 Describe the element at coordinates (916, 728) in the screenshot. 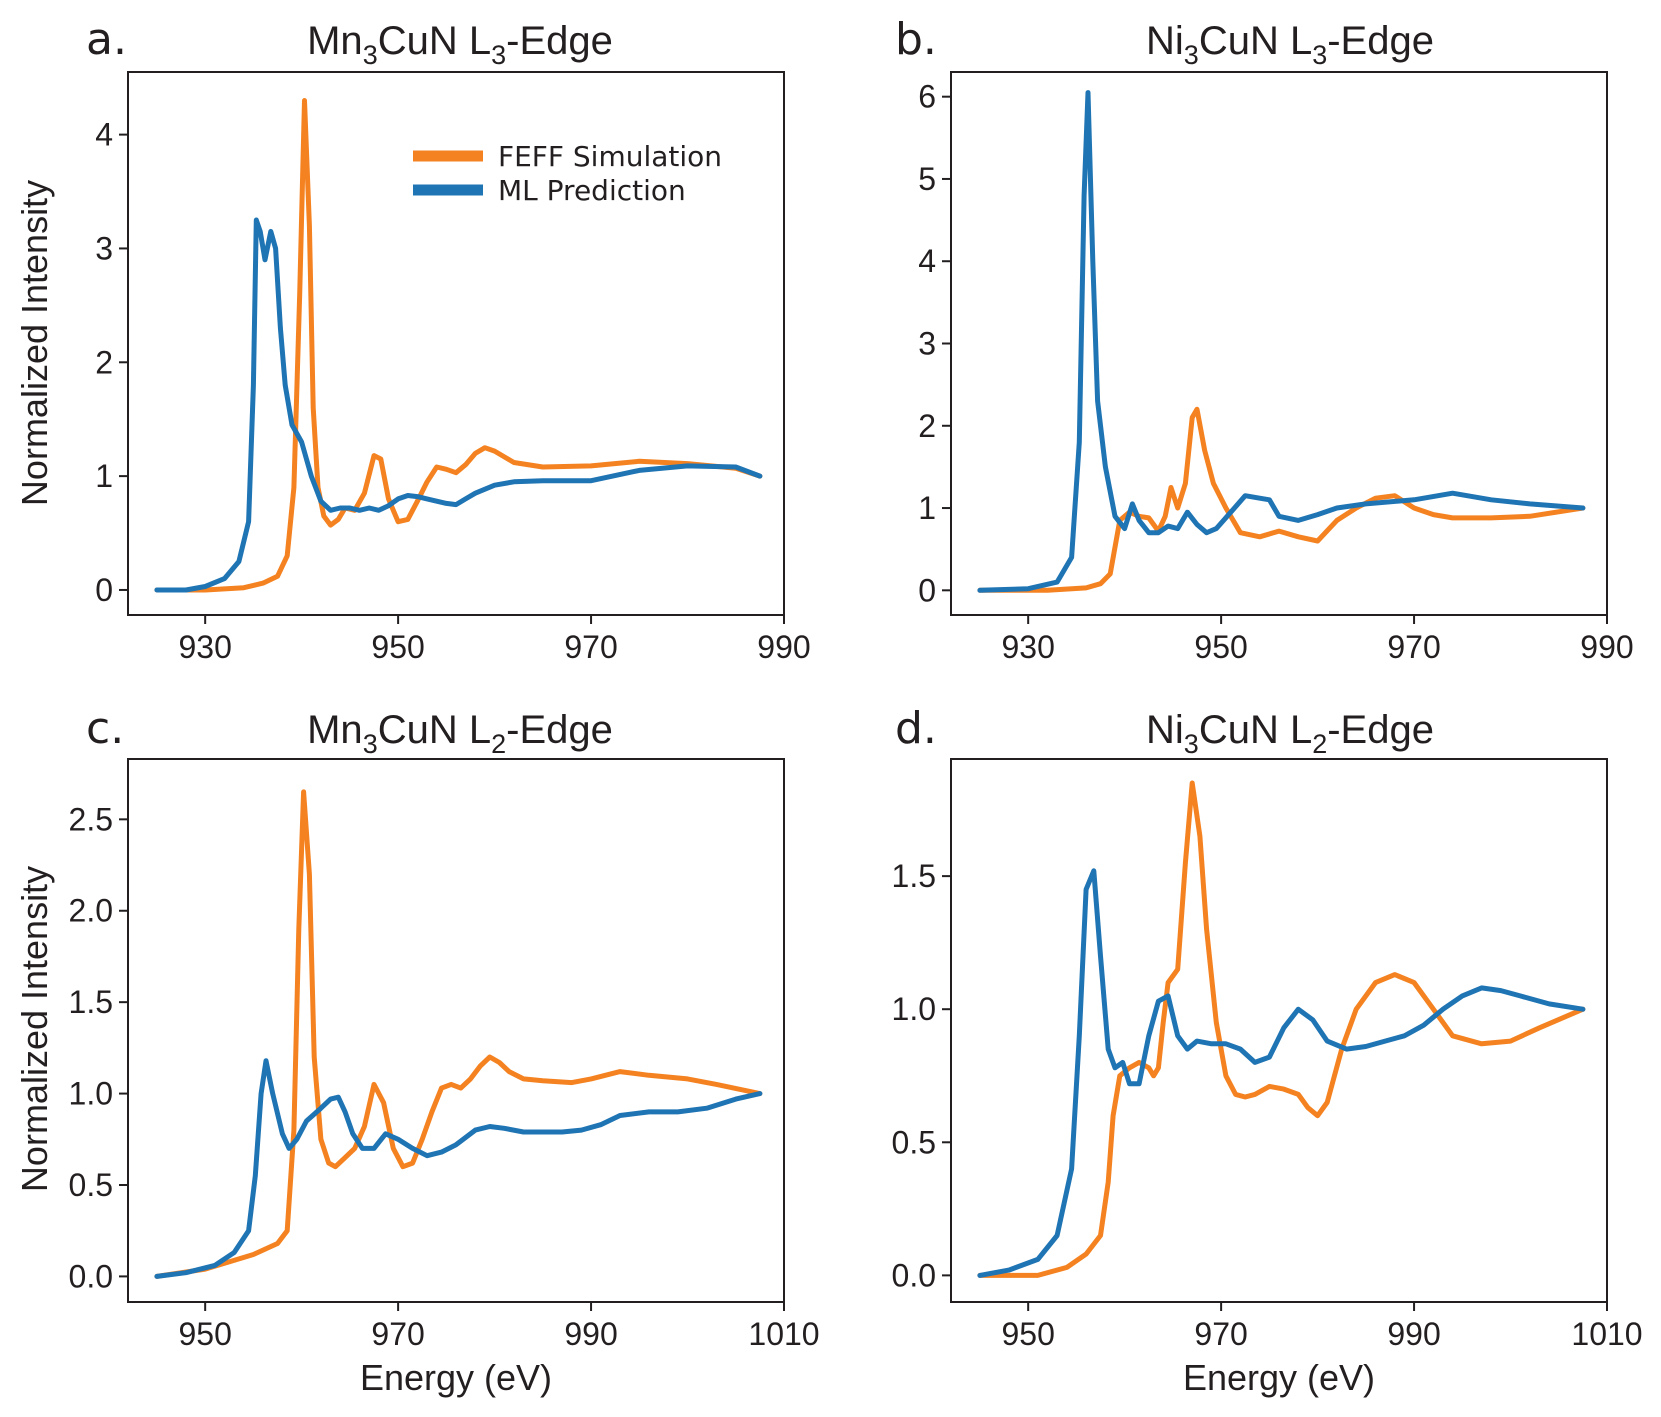

I see `panel-letter: d.` at that location.